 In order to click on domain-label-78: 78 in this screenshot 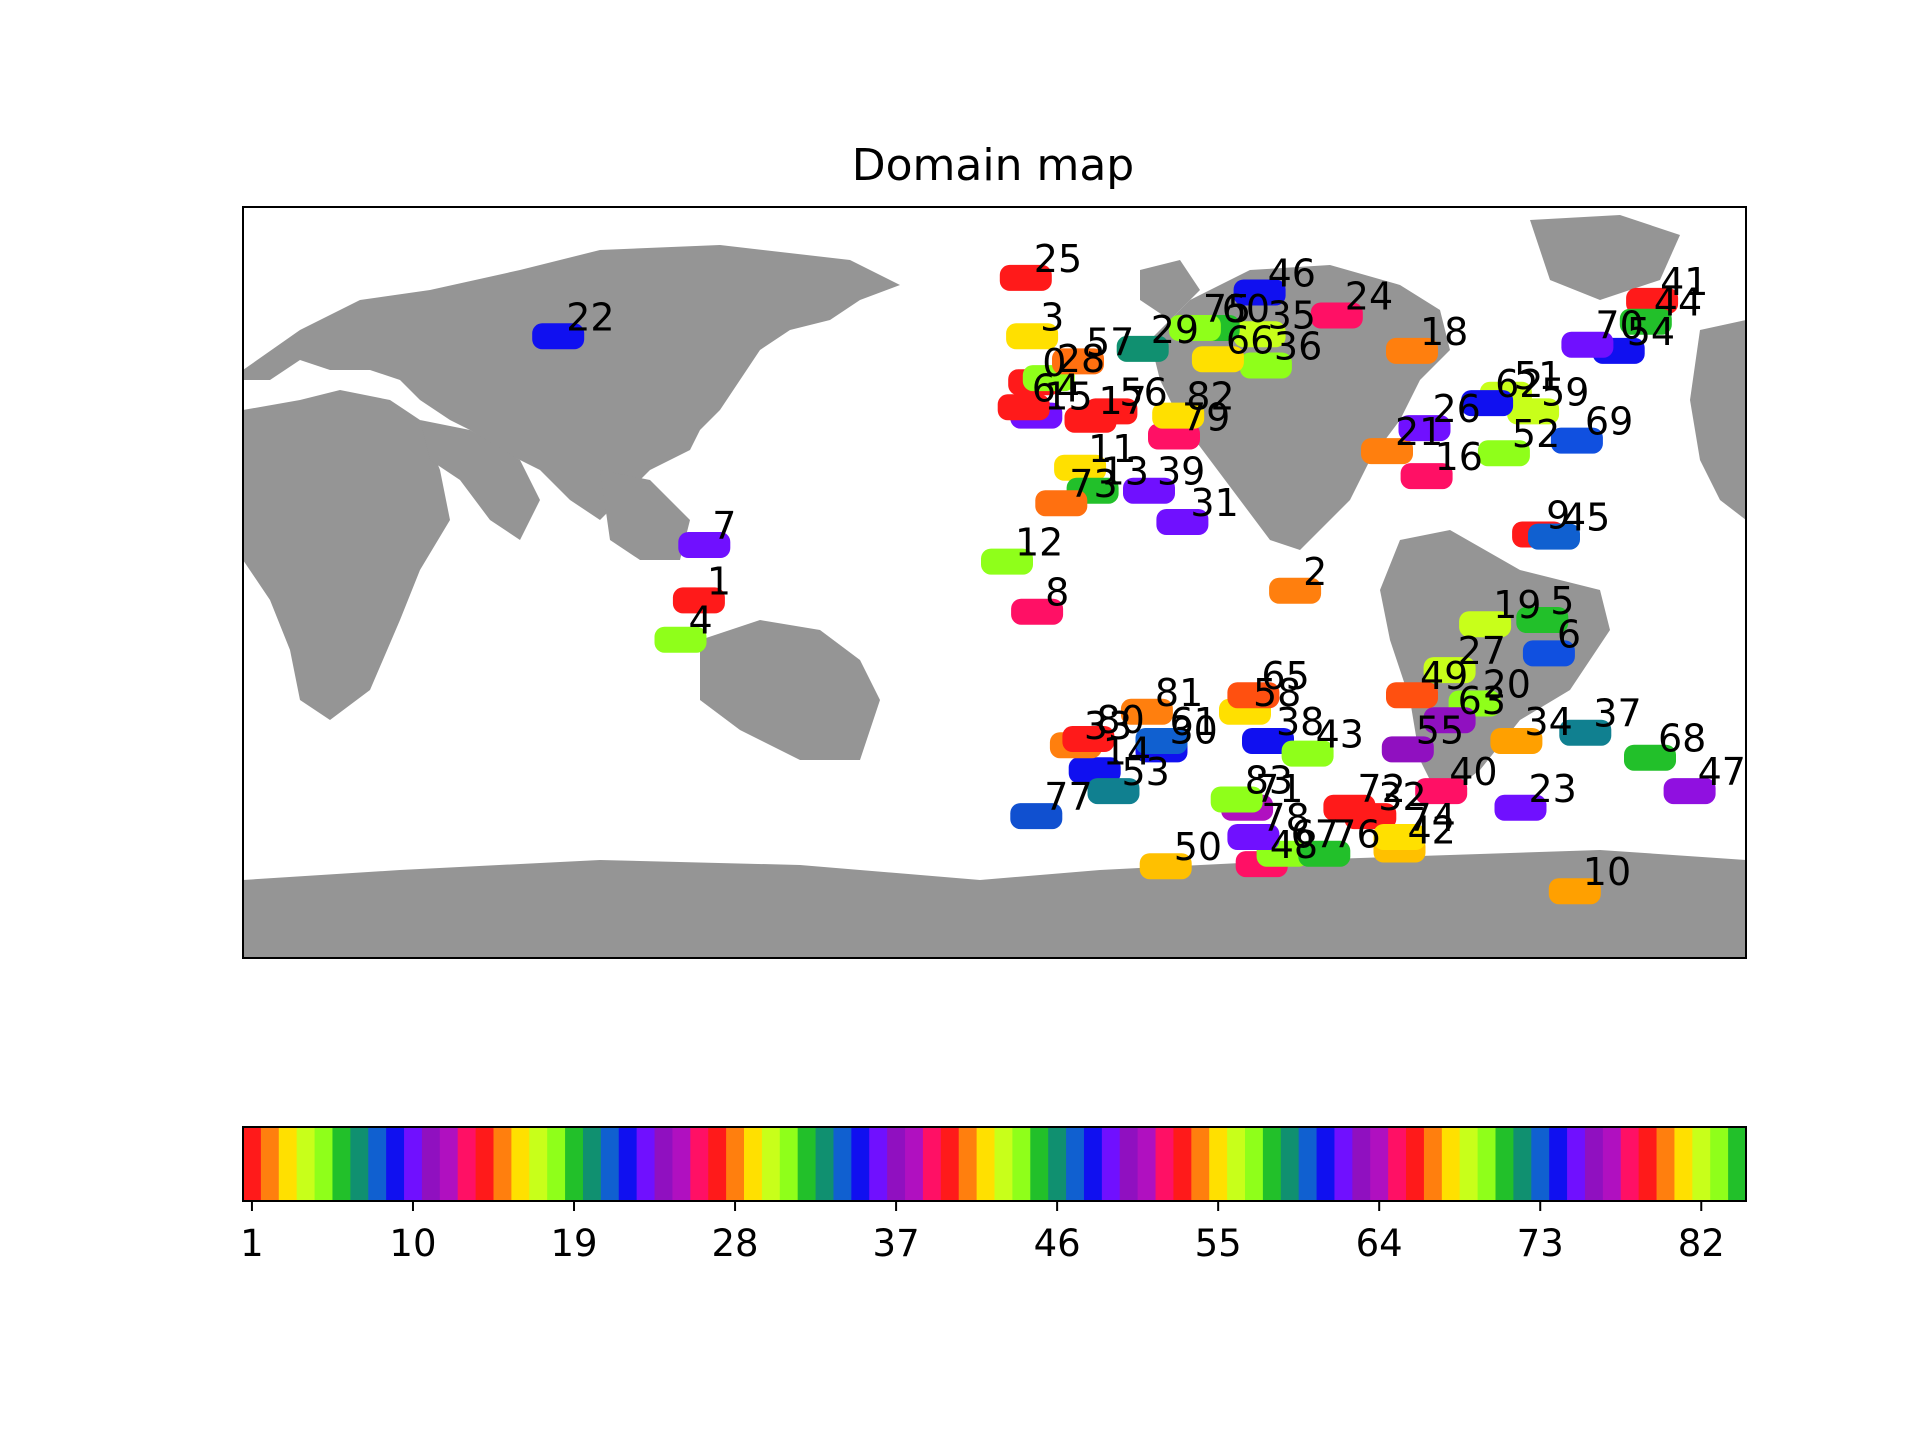, I will do `click(1285, 818)`.